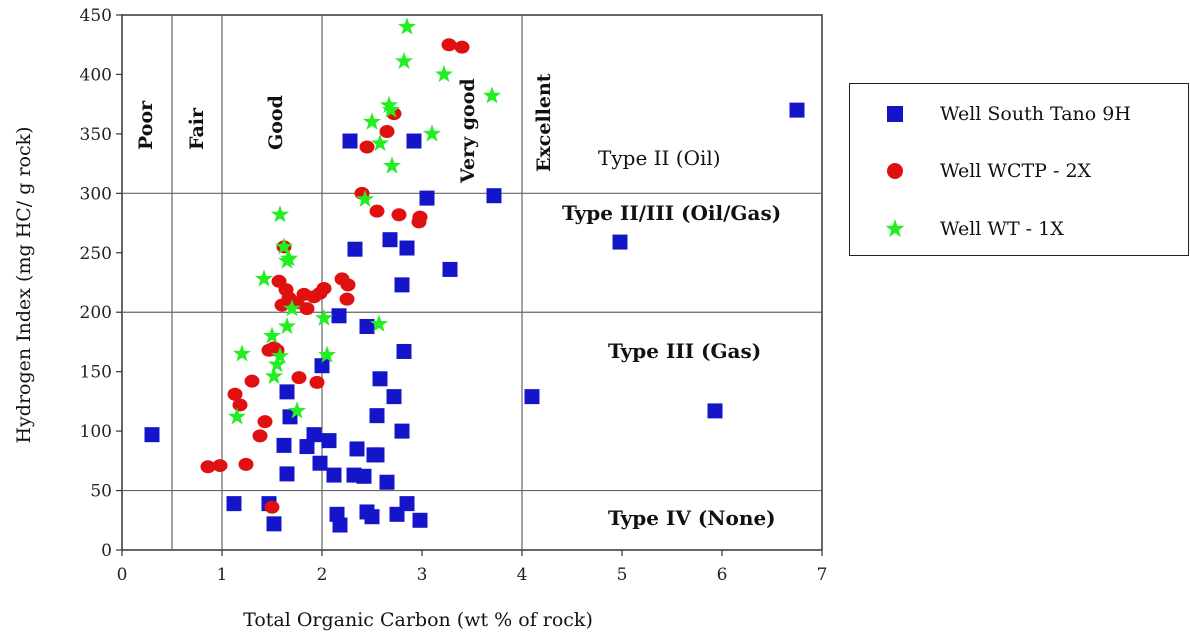 The width and height of the screenshot is (1190, 637). What do you see at coordinates (822, 575) in the screenshot?
I see `x-tick-label: 7` at bounding box center [822, 575].